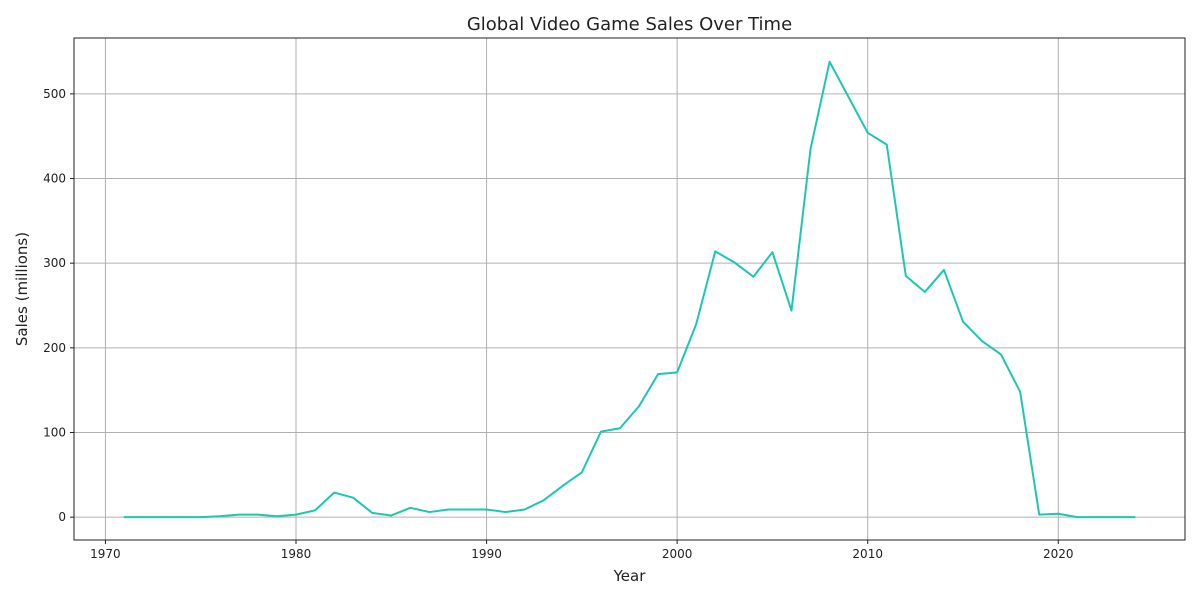  I want to click on y-tick-label: 100, so click(54, 432).